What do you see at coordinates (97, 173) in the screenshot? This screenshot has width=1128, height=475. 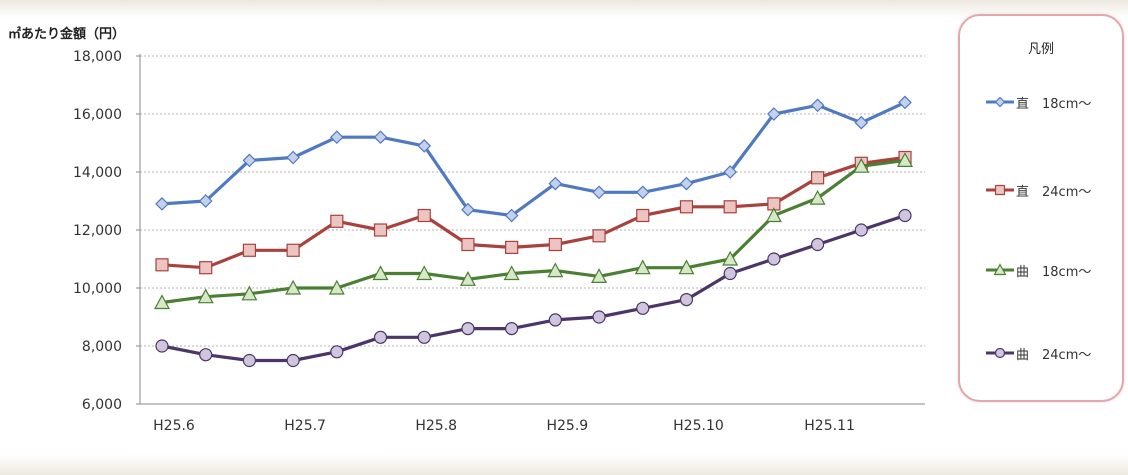 I see `y-tick-label: 14,000` at bounding box center [97, 173].